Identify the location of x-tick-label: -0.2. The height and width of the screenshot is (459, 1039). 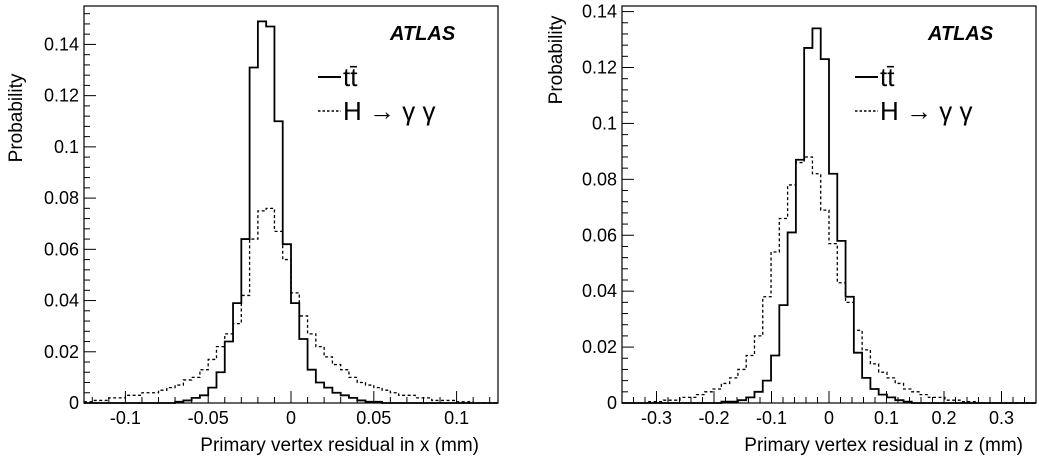
(713, 418).